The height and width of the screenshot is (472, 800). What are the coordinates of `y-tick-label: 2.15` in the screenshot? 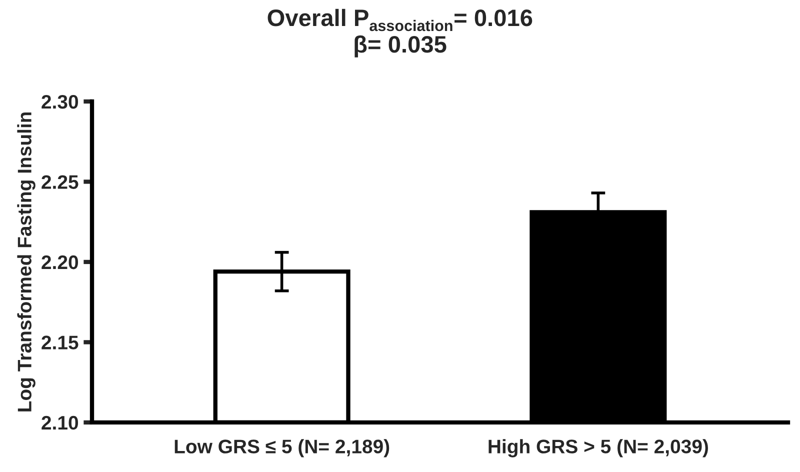 It's located at (60, 343).